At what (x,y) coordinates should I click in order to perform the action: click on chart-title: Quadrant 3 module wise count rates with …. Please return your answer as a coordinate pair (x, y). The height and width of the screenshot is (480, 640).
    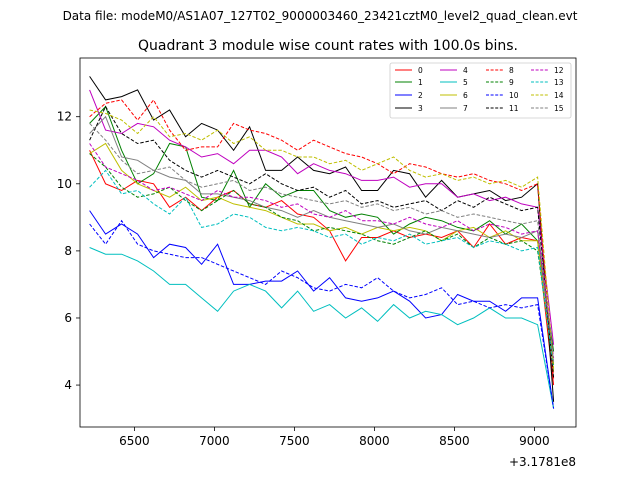
    Looking at the image, I should click on (328, 46).